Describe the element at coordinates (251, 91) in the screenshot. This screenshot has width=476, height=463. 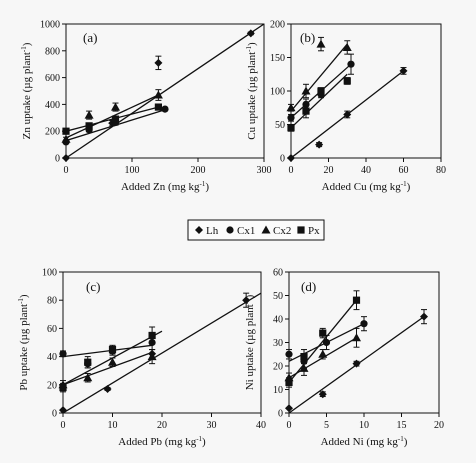
I see `y-axis-label: Cu uptake (µg plant-1)` at that location.